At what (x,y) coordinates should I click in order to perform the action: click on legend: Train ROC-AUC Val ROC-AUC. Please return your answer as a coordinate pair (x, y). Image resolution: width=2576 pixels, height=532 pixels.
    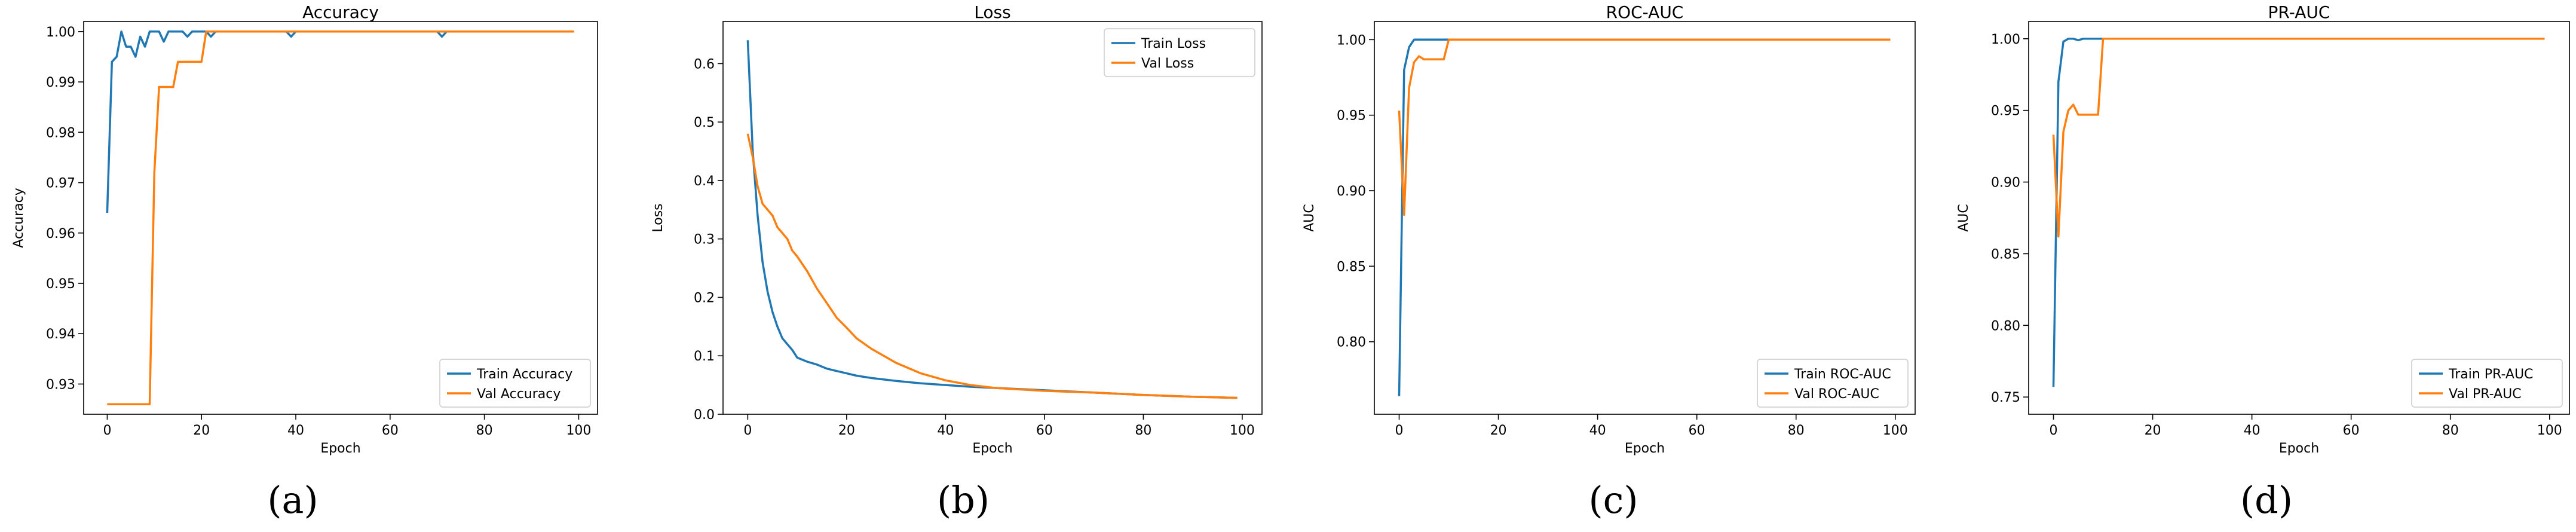
    Looking at the image, I should click on (1833, 383).